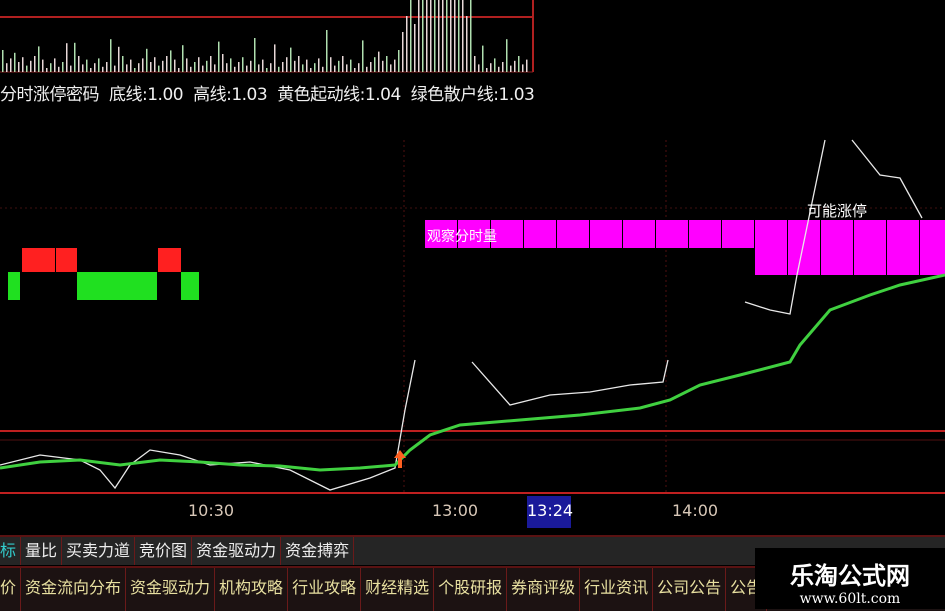 This screenshot has height=611, width=945. Describe the element at coordinates (695, 510) in the screenshot. I see `time-tick: 14:00` at that location.